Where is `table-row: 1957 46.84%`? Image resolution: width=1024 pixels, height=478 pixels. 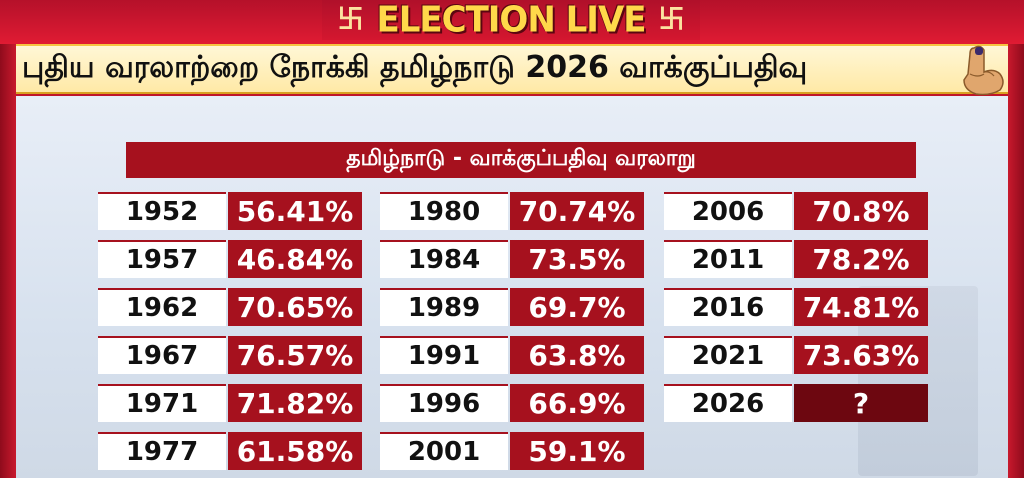 table-row: 1957 46.84% is located at coordinates (230, 259).